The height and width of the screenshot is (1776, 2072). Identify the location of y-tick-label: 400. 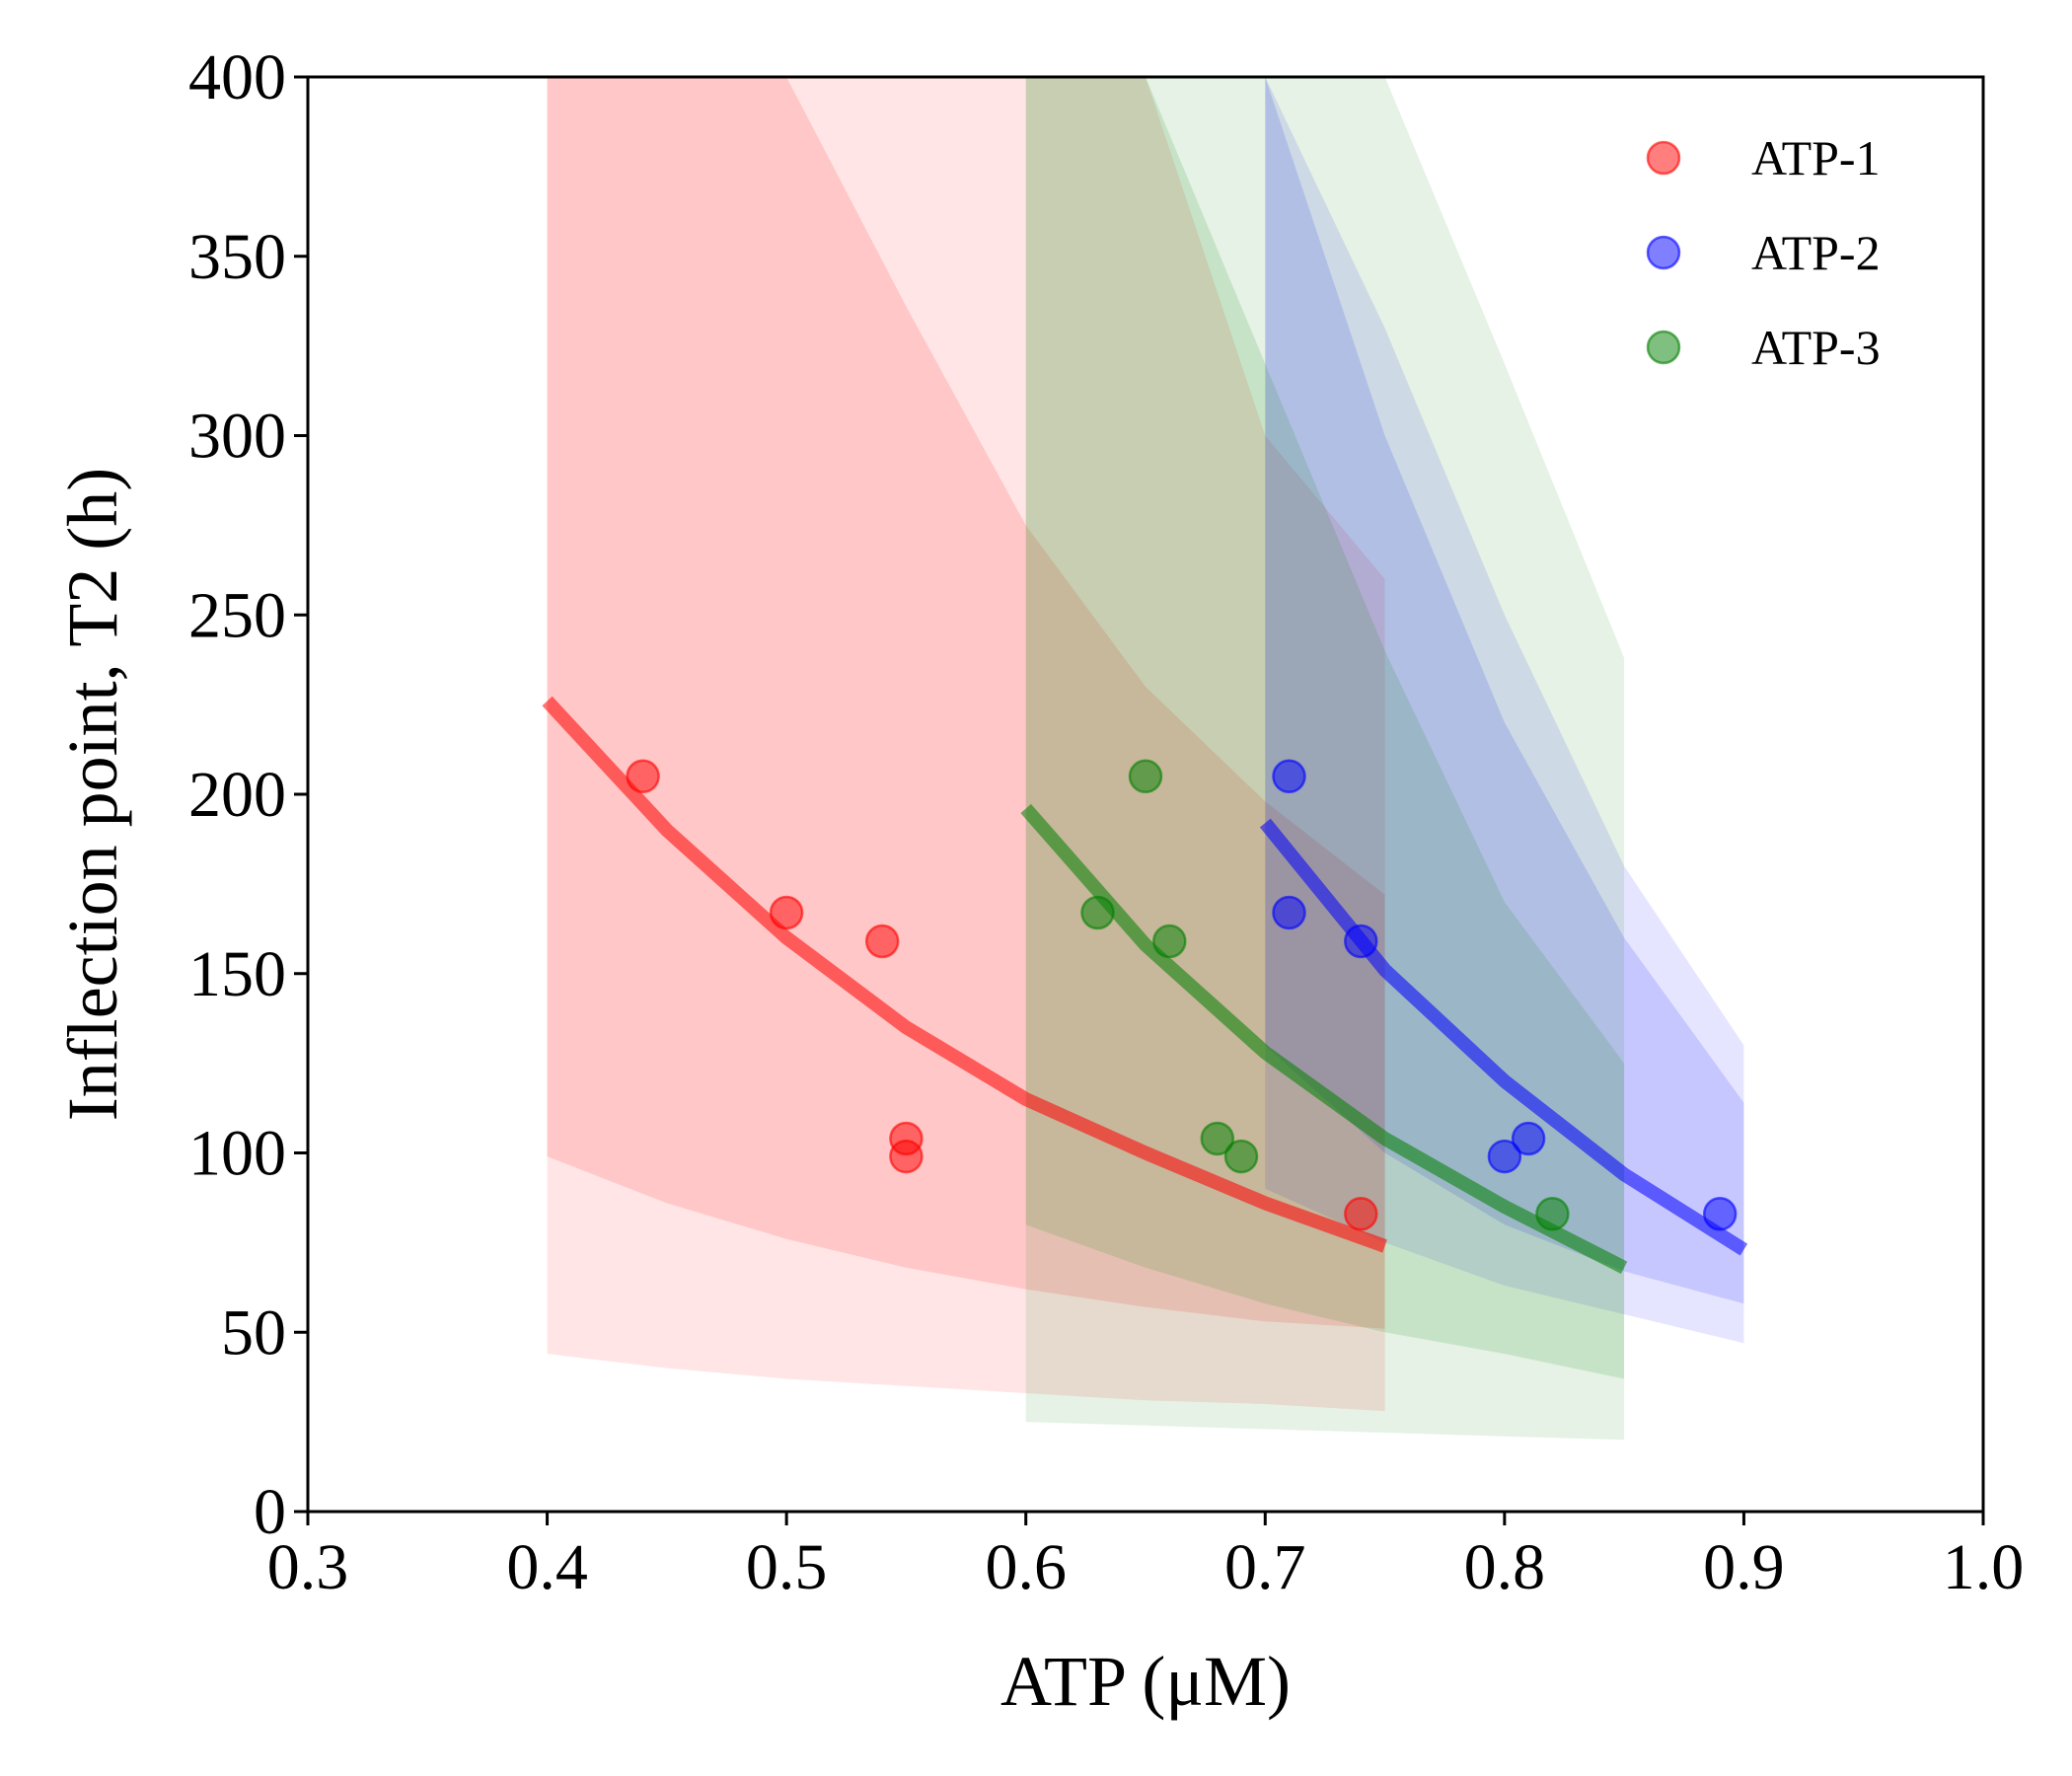
(237, 77).